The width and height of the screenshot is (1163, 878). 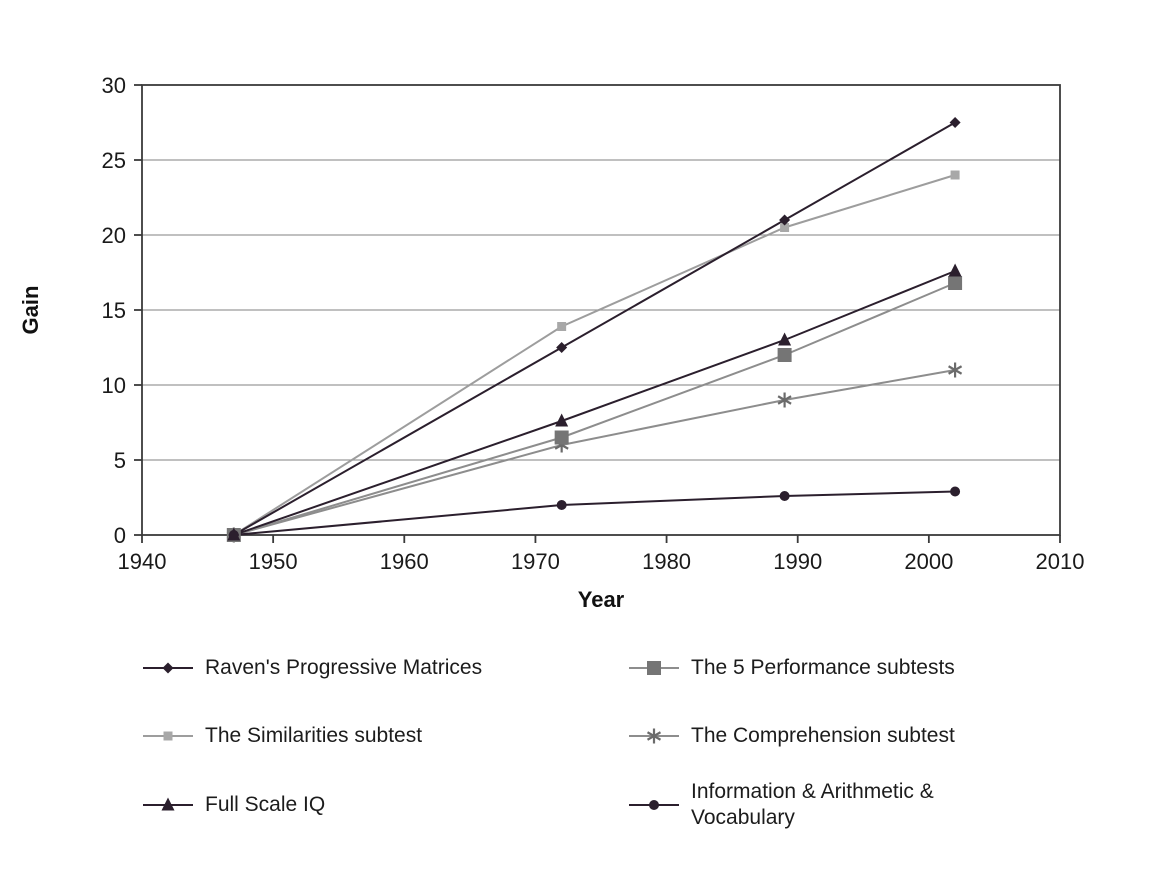 I want to click on legend-item-5-performance-subtests: The 5 Performance subtests, so click(x=791, y=668).